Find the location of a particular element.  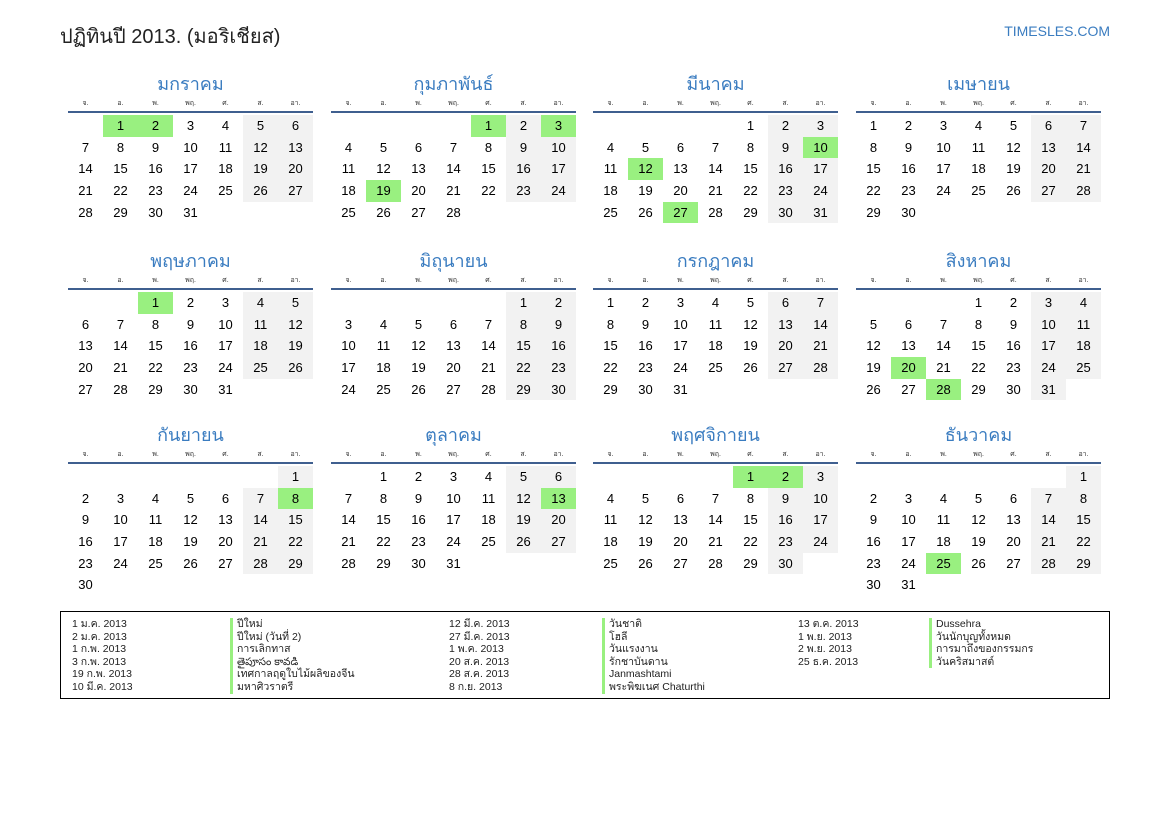

day-cell: 31 is located at coordinates (225, 389).